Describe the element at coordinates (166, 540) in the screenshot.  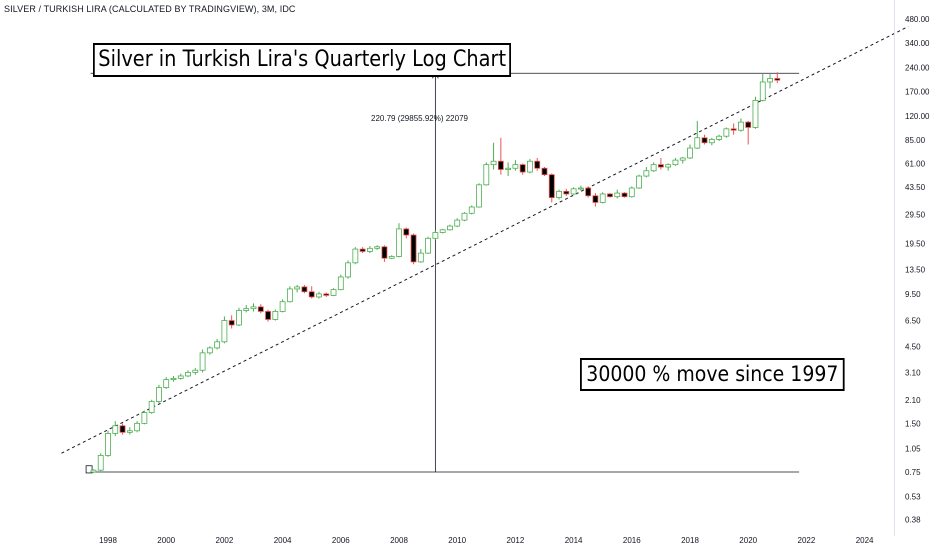
I see `x-tick-label: 2000` at that location.